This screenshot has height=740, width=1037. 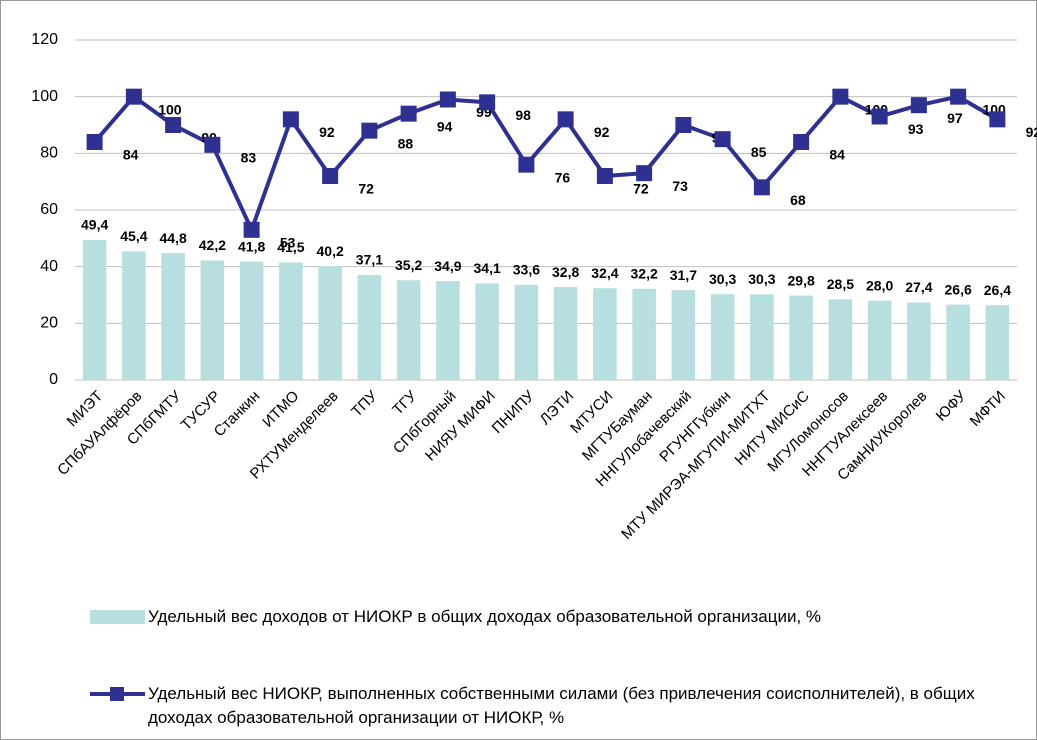 What do you see at coordinates (53, 379) in the screenshot?
I see `y-tick-label: 0` at bounding box center [53, 379].